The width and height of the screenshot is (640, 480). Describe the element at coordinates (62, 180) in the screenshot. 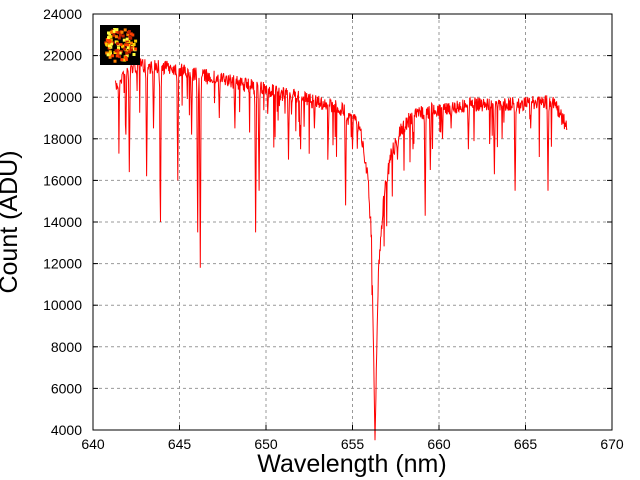

I see `y-tick-label: 16000` at that location.